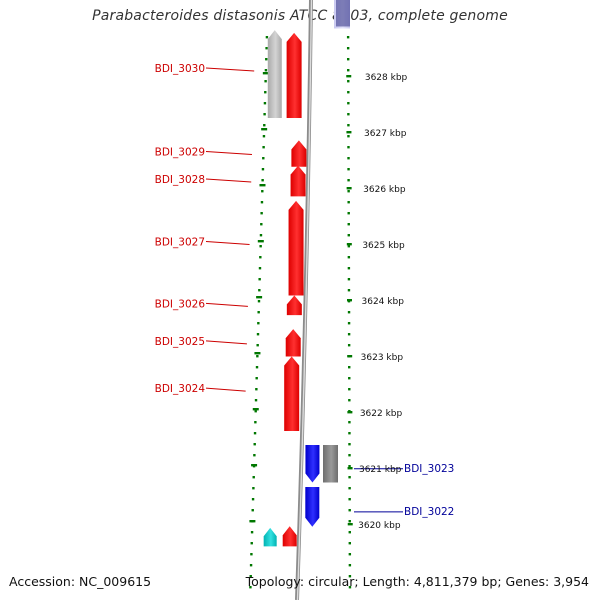 The width and height of the screenshot is (600, 600). Describe the element at coordinates (386, 78) in the screenshot. I see `scale-tick-label: 3628 kbp` at that location.